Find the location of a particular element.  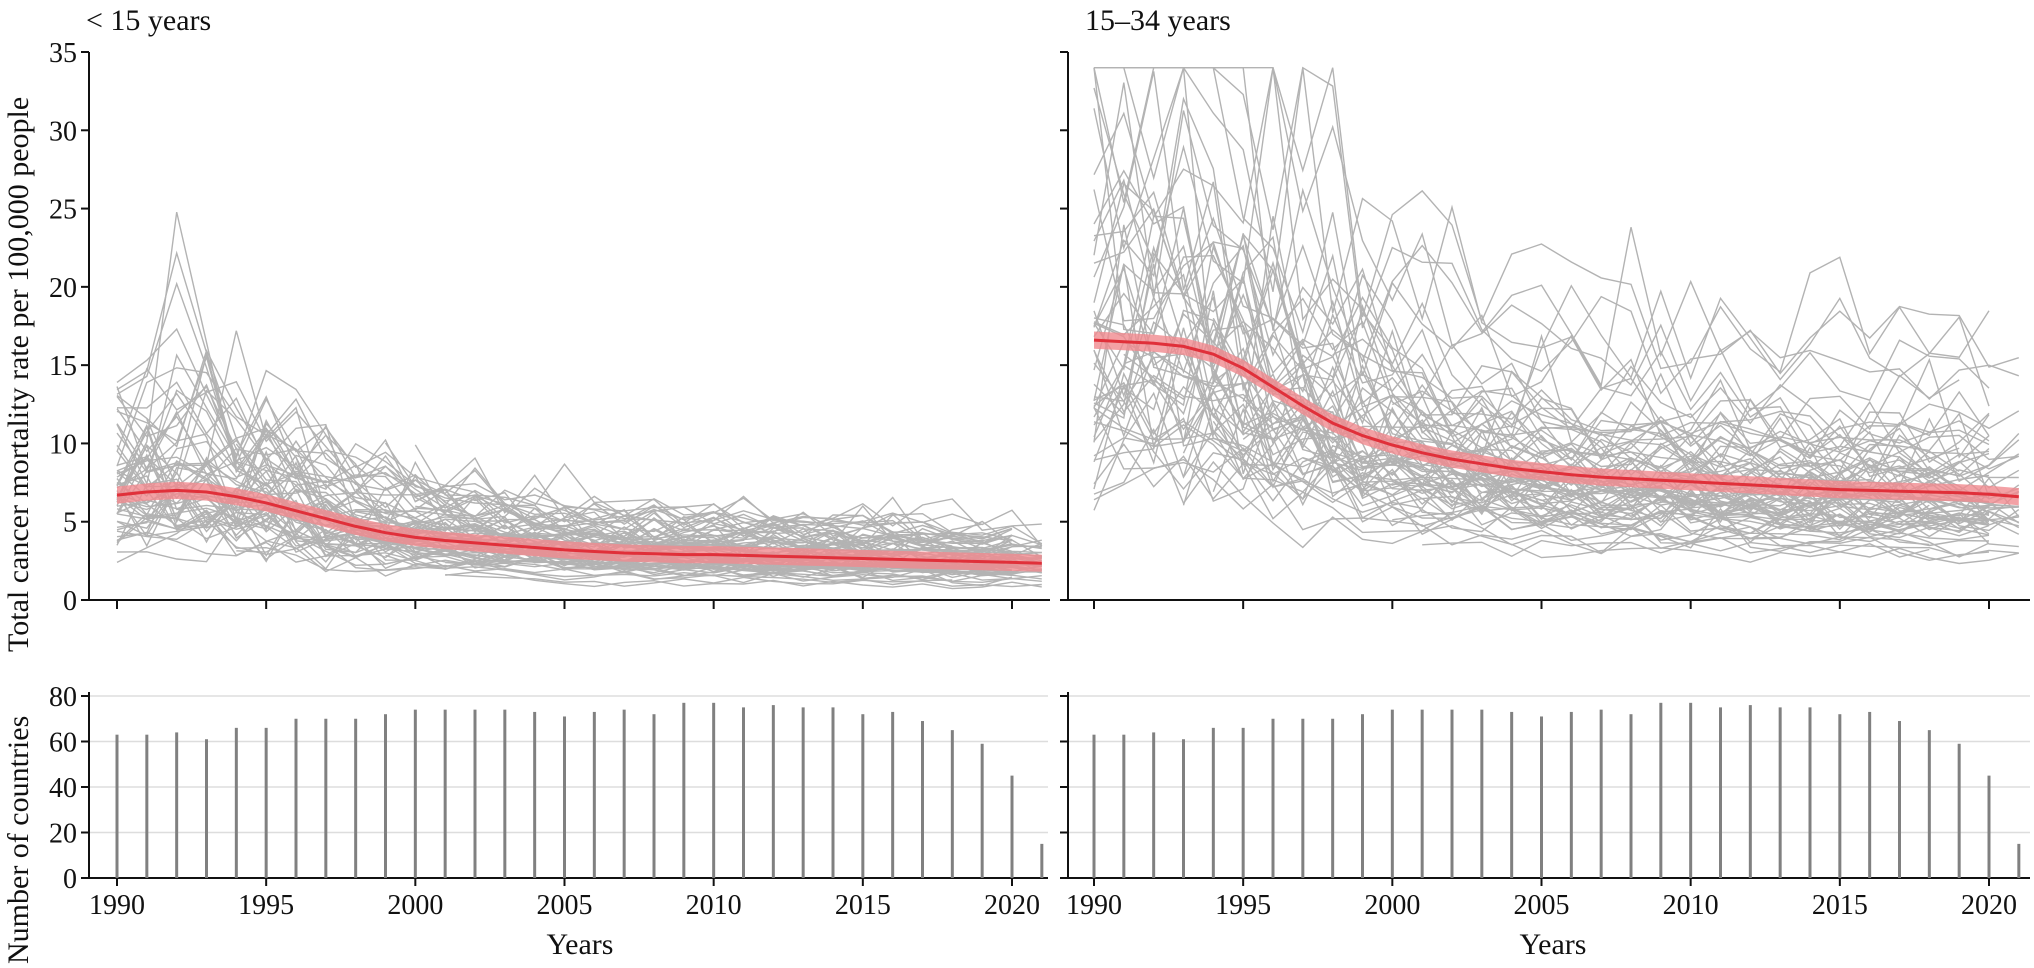

x-tick-label: 2000 is located at coordinates (415, 905).